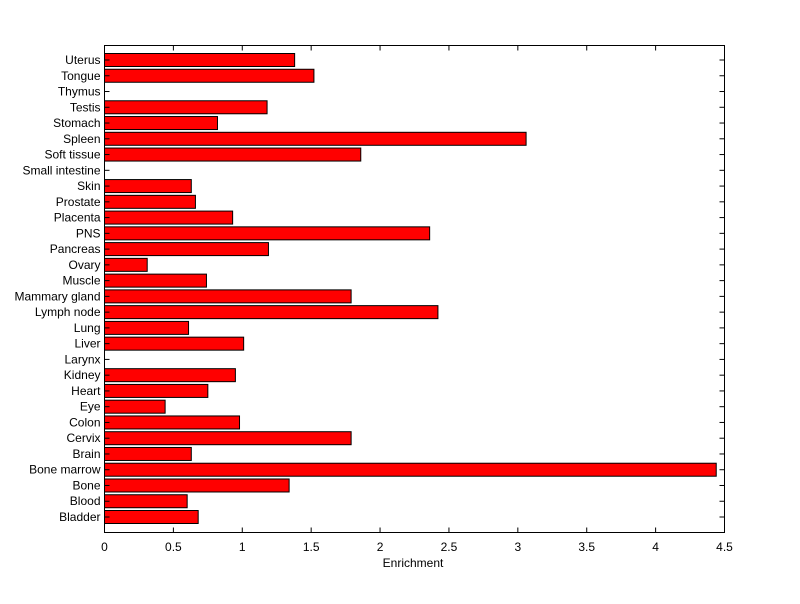  What do you see at coordinates (161, 123) in the screenshot?
I see `bar-stomach` at bounding box center [161, 123].